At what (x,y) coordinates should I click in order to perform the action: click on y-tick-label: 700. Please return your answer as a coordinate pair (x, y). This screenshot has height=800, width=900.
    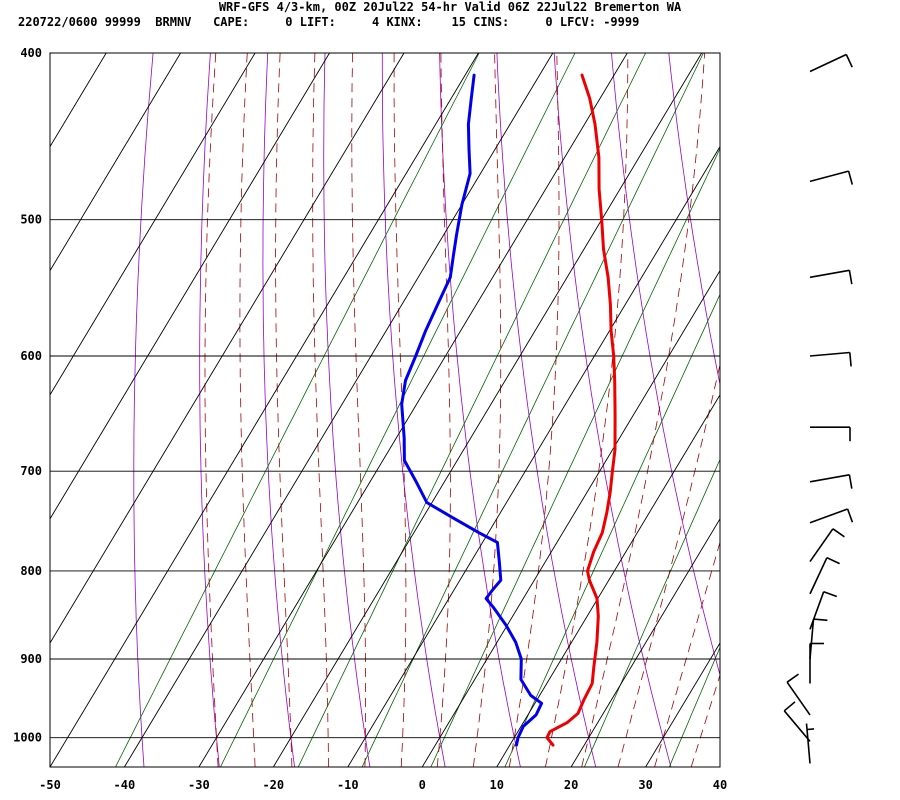
    Looking at the image, I should click on (31, 471).